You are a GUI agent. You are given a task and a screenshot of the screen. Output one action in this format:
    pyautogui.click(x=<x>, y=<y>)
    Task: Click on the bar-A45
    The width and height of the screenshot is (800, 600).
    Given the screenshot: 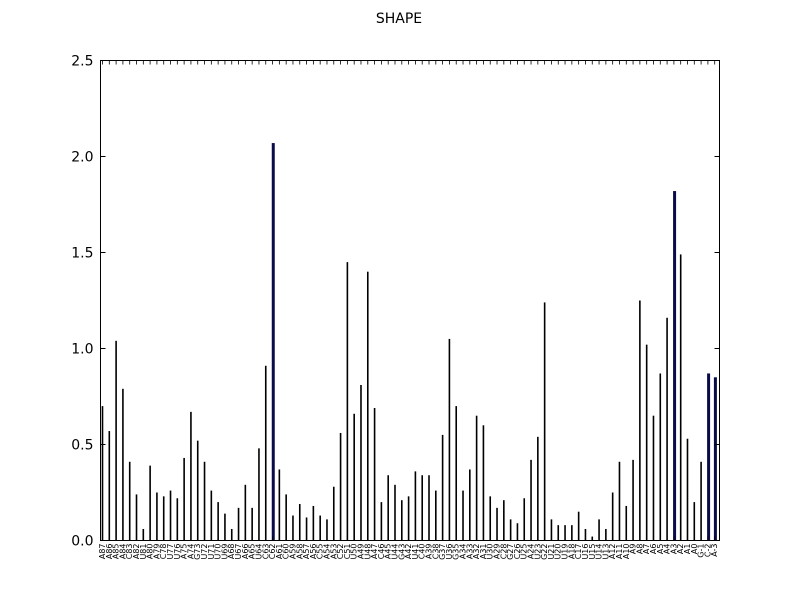 What is the action you would take?
    pyautogui.click(x=388, y=508)
    